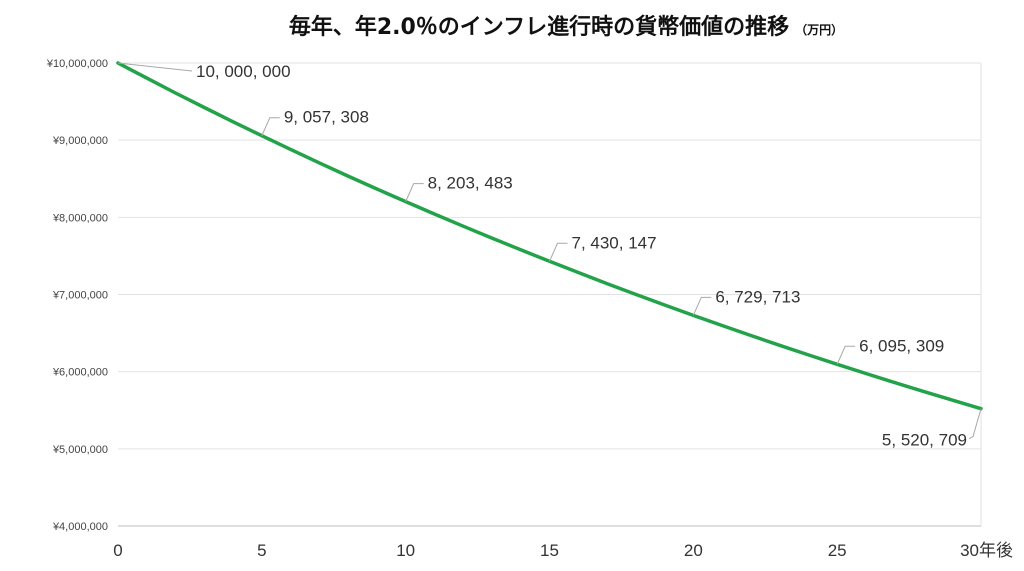 This screenshot has height=571, width=1024. What do you see at coordinates (80, 218) in the screenshot?
I see `y-tick-label: ¥8,000,000` at bounding box center [80, 218].